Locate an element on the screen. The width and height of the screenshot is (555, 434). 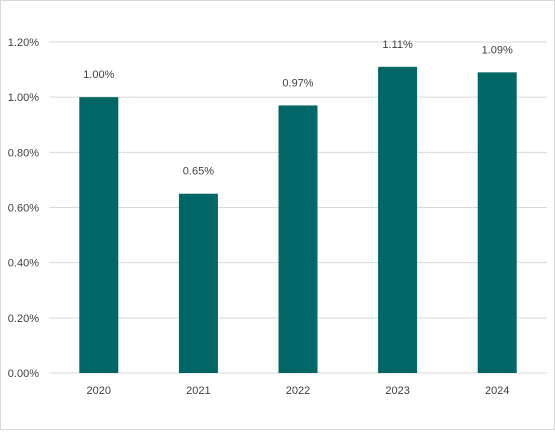
x-tick-label-2023: 2023 is located at coordinates (397, 391).